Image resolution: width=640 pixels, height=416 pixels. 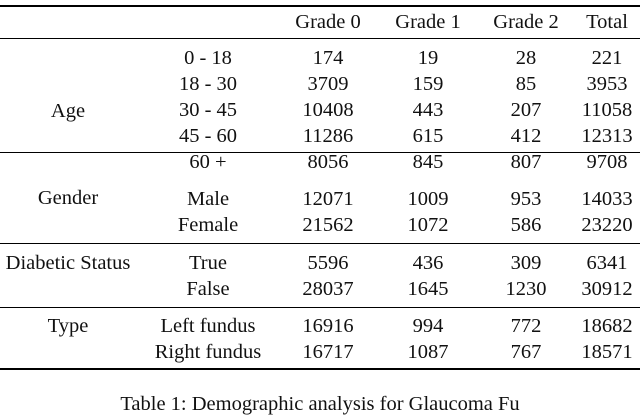 What do you see at coordinates (208, 326) in the screenshot?
I see `row-label: Left fundus` at bounding box center [208, 326].